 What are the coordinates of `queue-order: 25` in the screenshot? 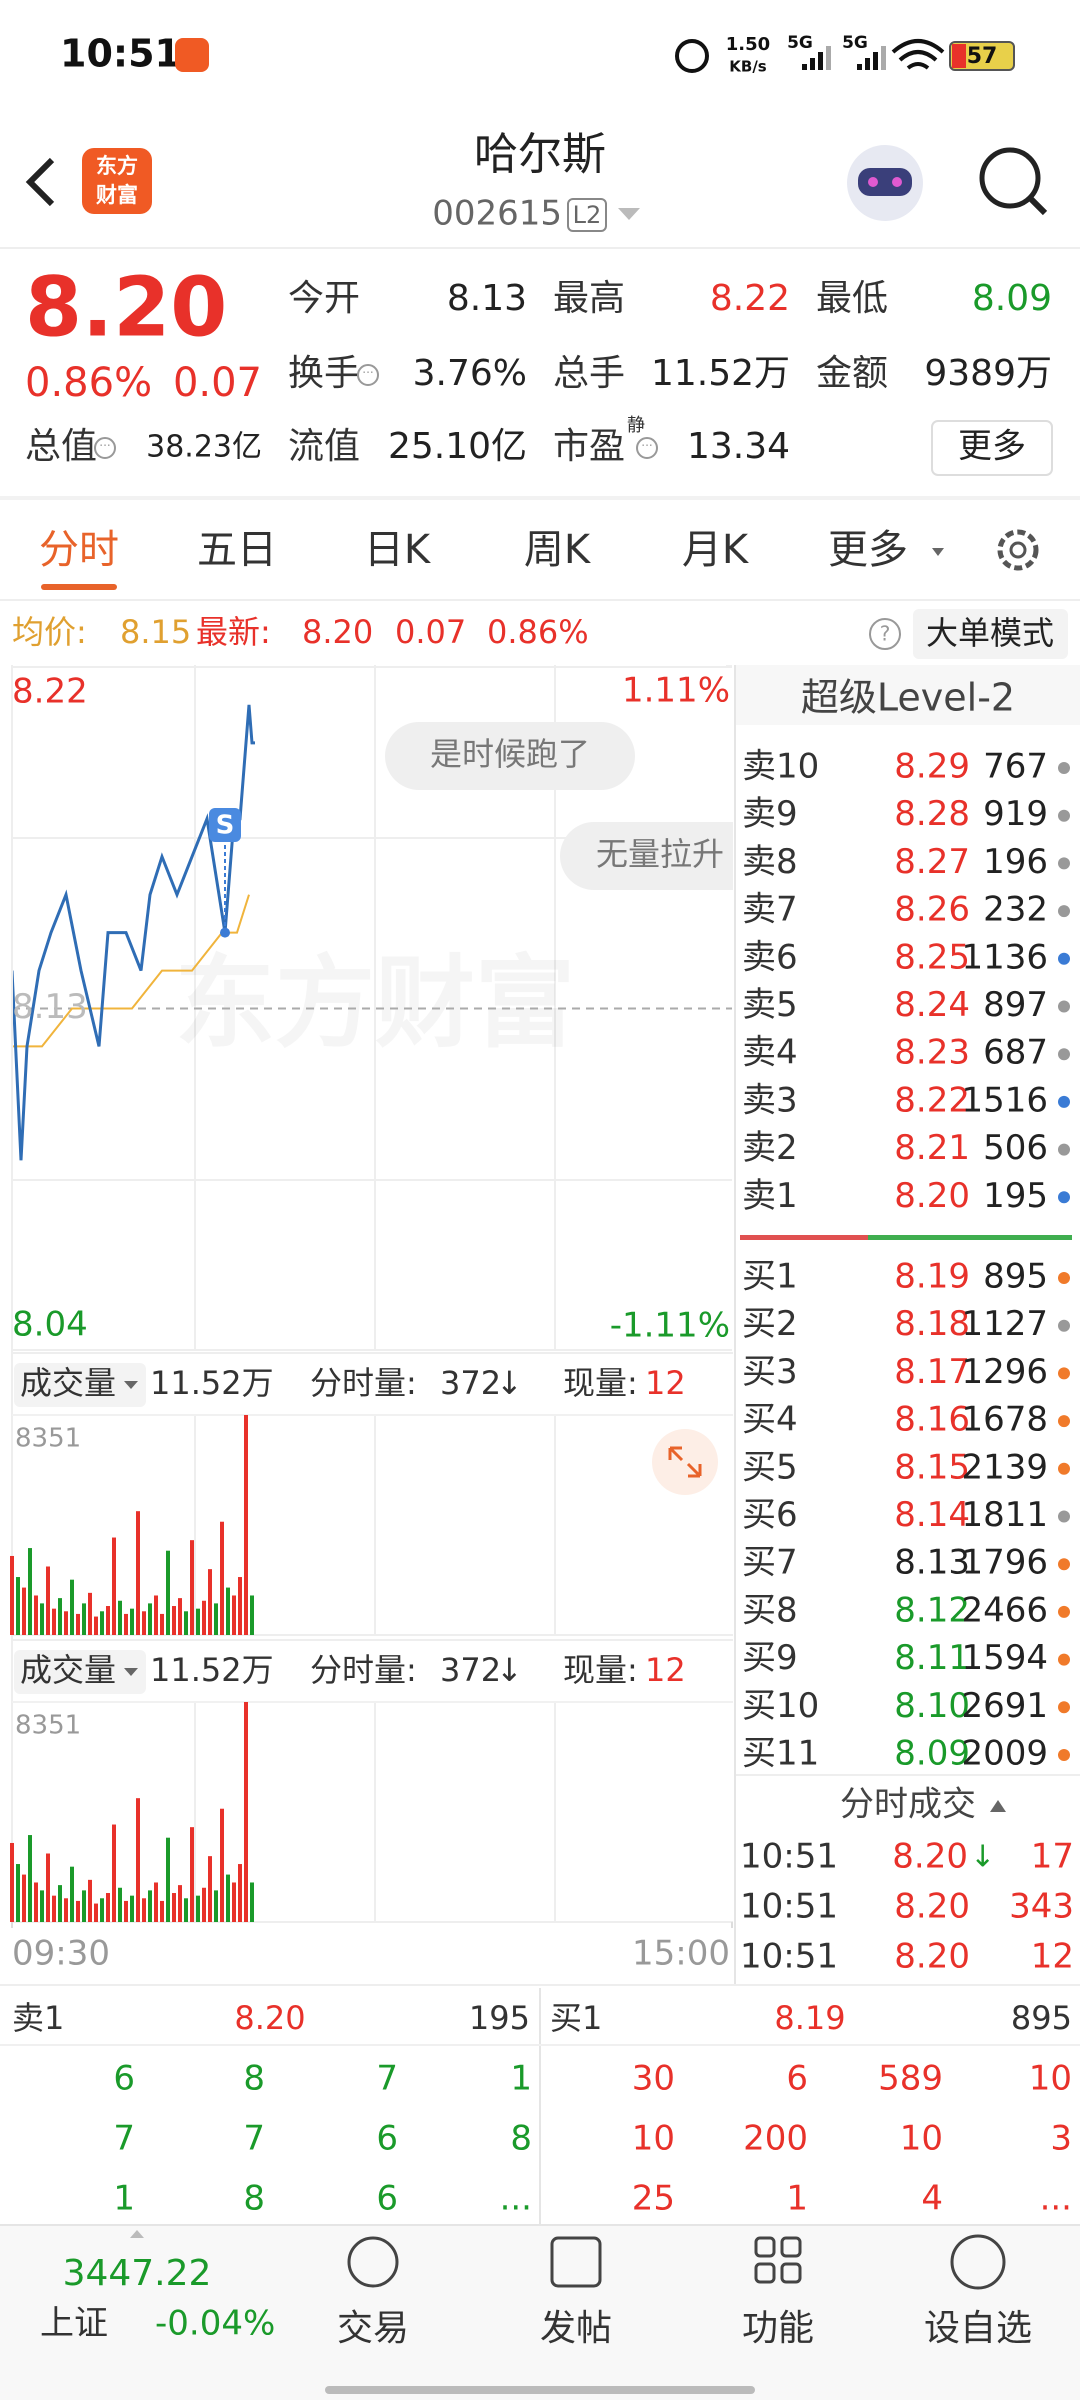 It's located at (653, 2199).